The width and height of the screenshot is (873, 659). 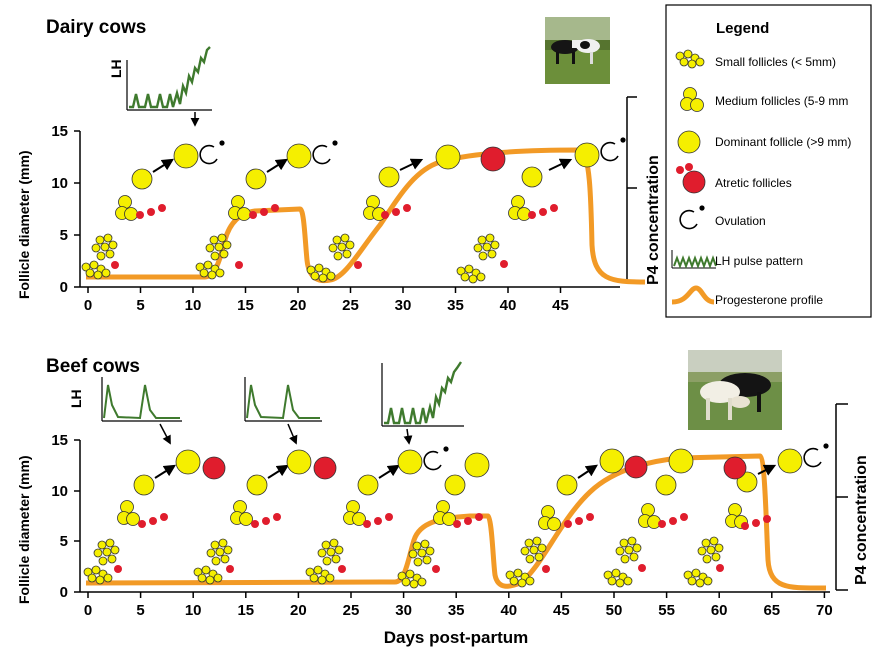 What do you see at coordinates (783, 142) in the screenshot?
I see `legend-item-dominant: Dominant follicle (>9 mm)` at bounding box center [783, 142].